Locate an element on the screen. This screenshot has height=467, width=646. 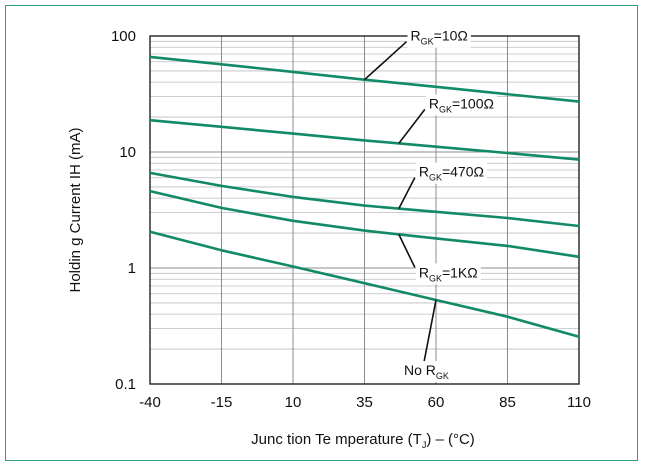
annotation-label: RGK=10Ω is located at coordinates (439, 37).